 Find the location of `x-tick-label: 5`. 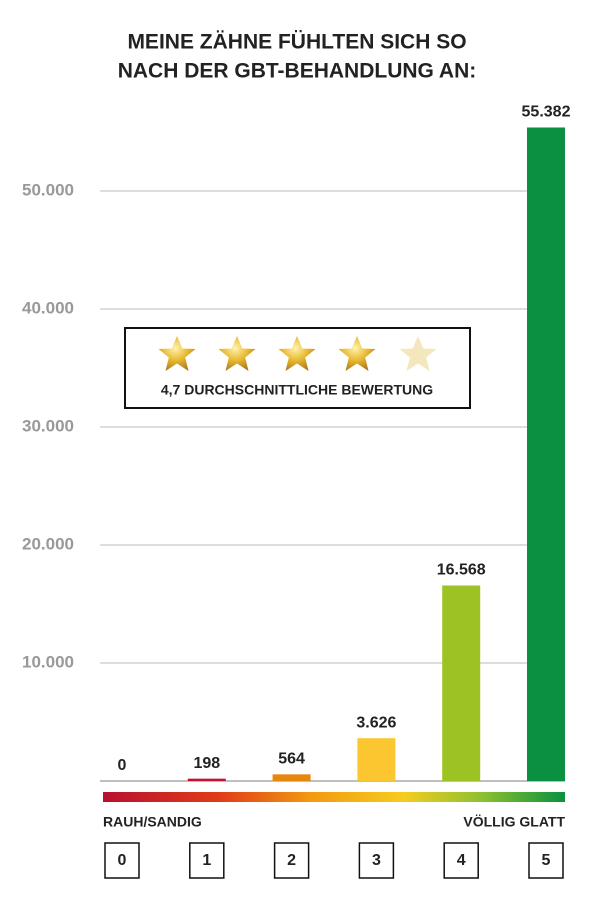

x-tick-label: 5 is located at coordinates (546, 860).